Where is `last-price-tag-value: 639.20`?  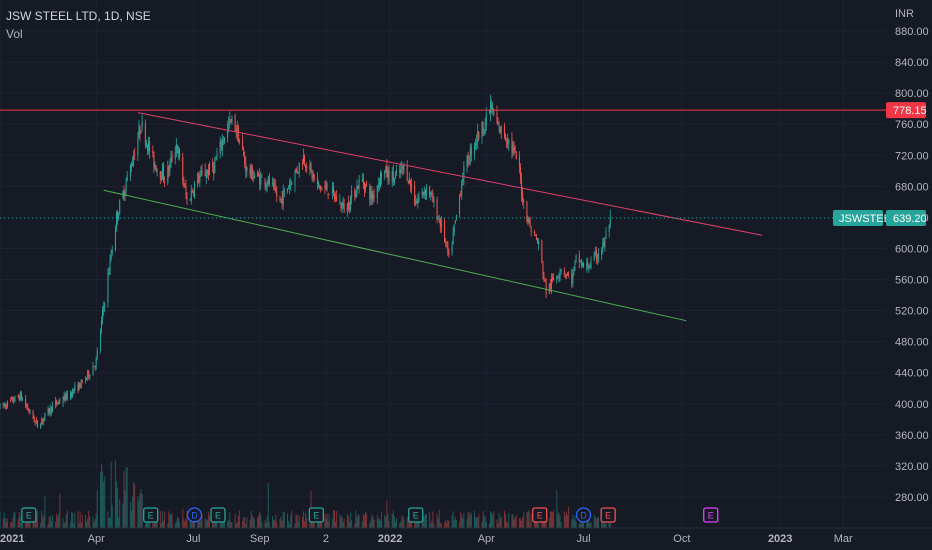
last-price-tag-value: 639.20 is located at coordinates (910, 219).